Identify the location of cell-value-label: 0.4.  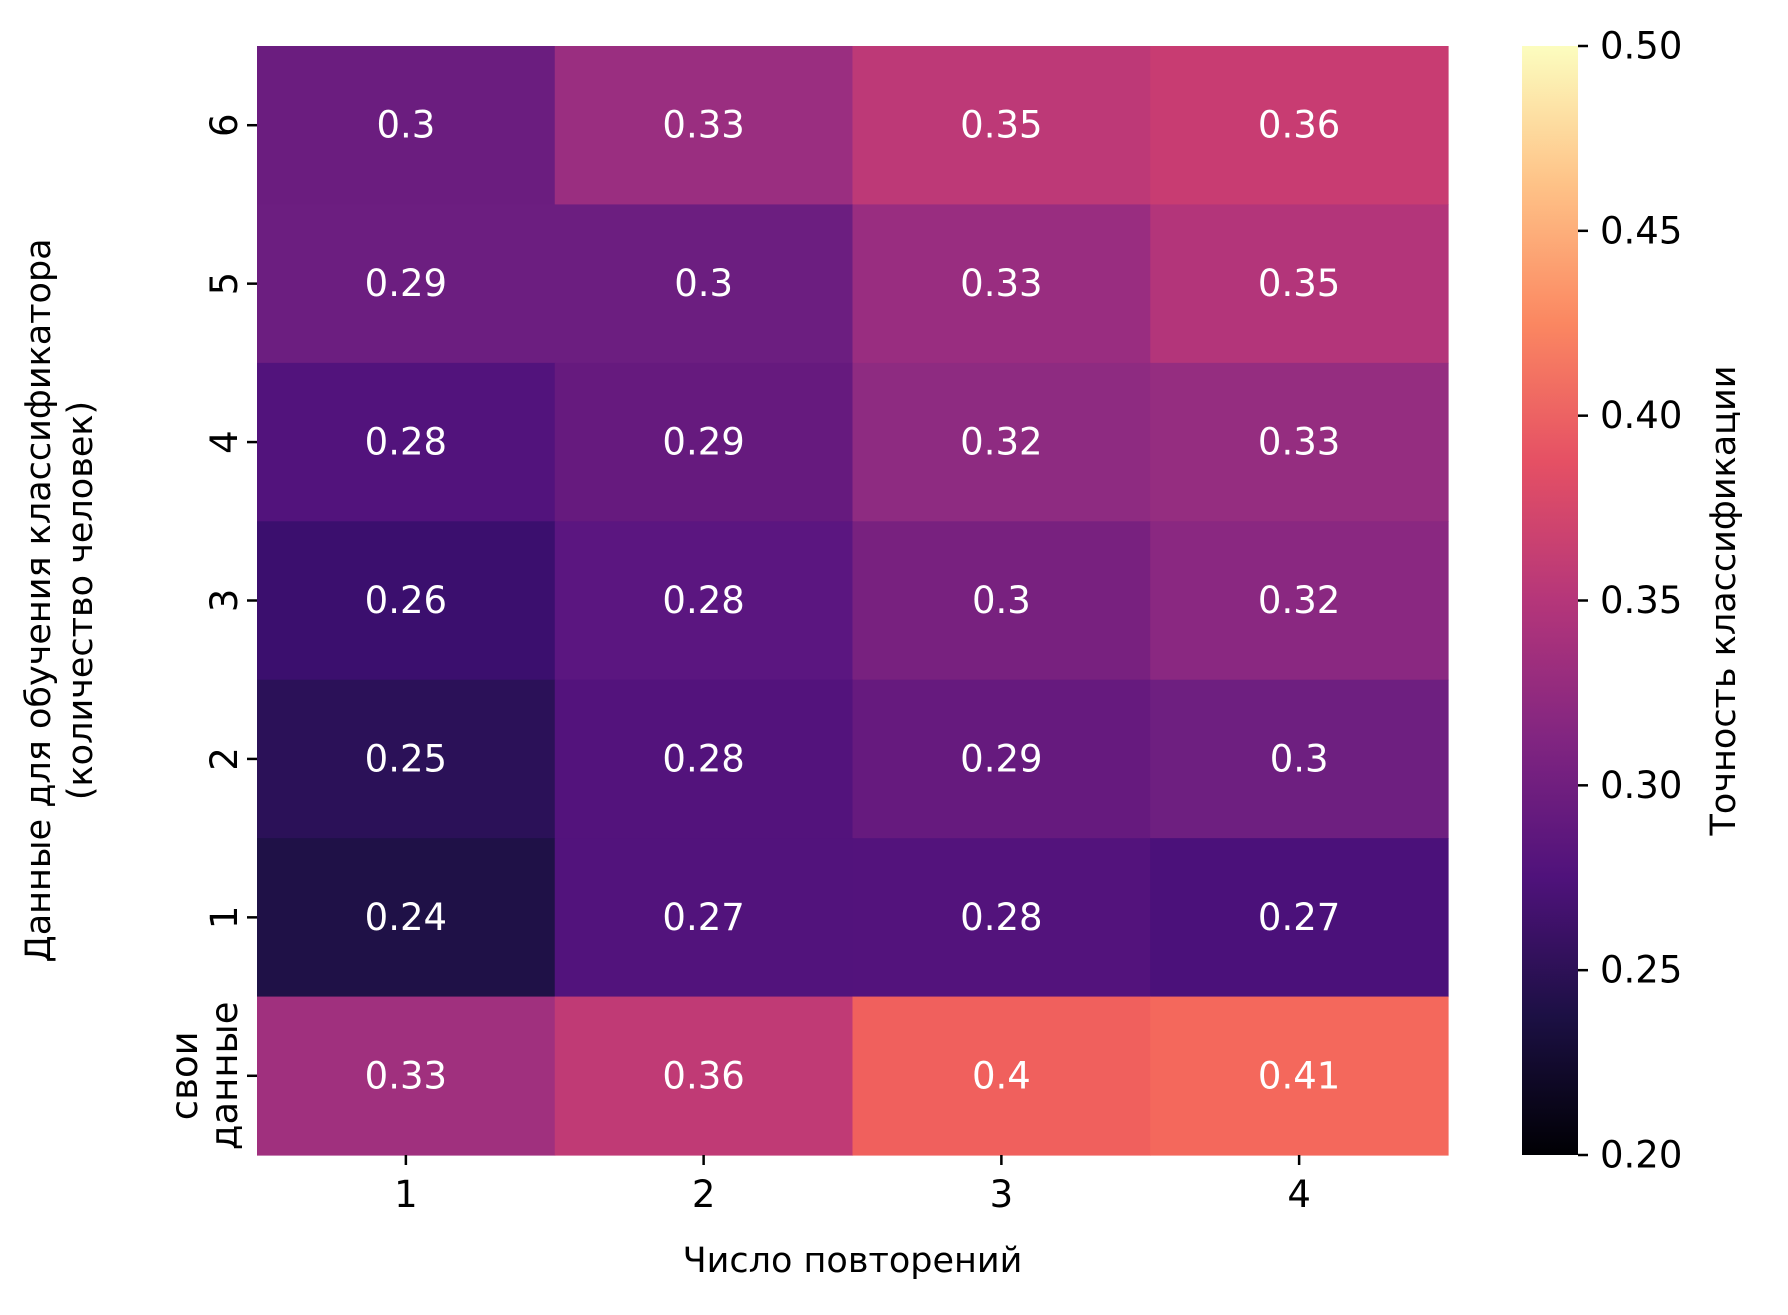
(1001, 1075).